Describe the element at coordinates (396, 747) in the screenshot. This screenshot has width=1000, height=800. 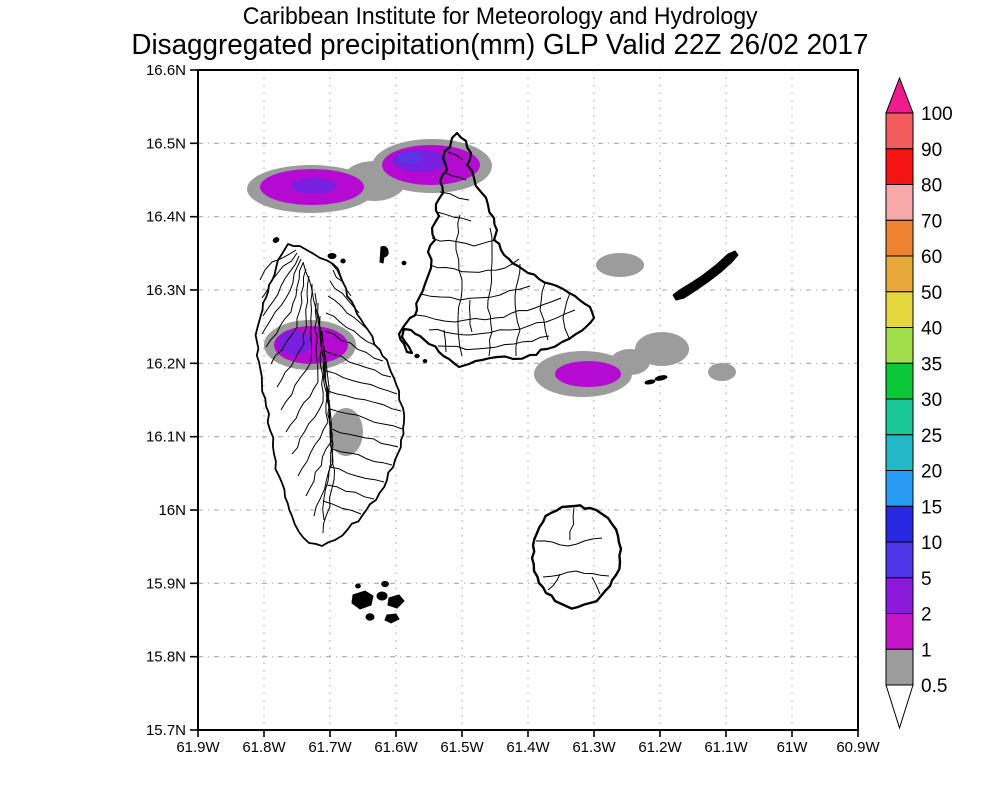
I see `lon-tick-label: 61.6W` at that location.